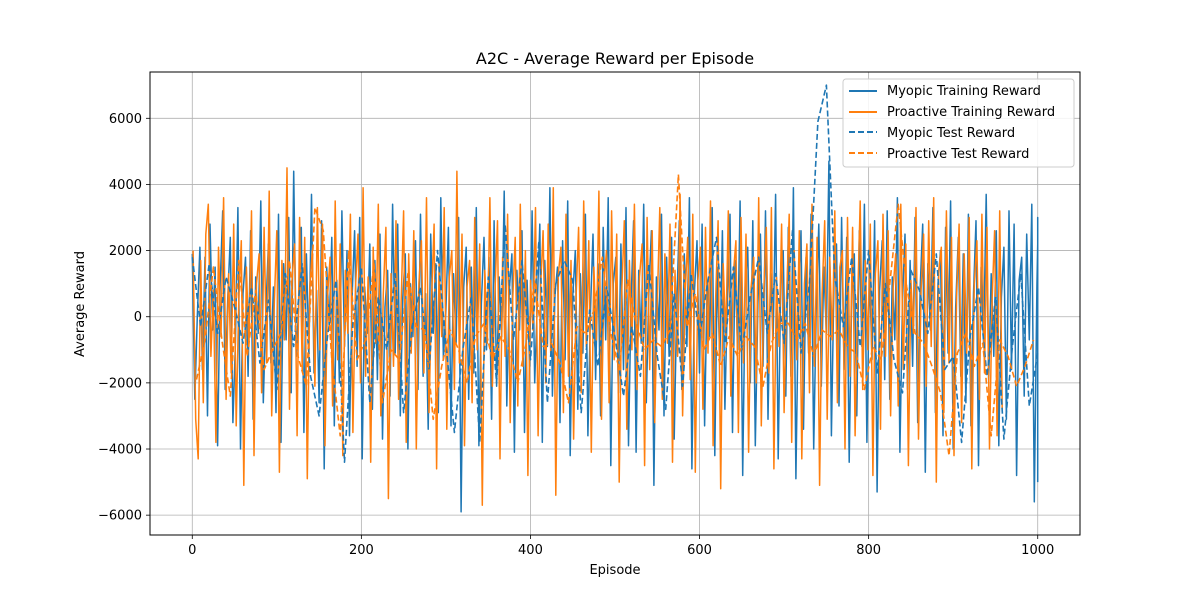  Describe the element at coordinates (125, 185) in the screenshot. I see `y-tick-label: 4000` at that location.